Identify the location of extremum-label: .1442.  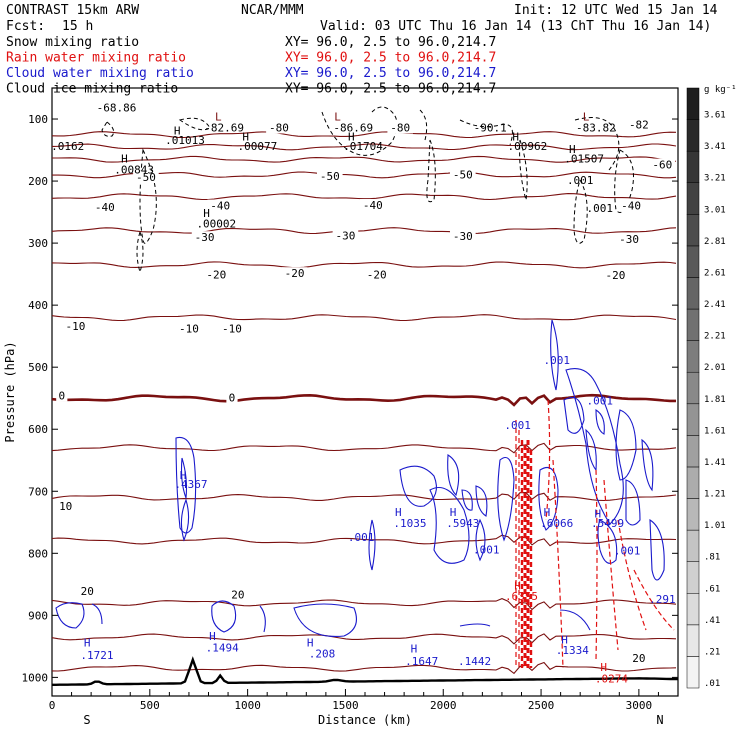
(474, 661).